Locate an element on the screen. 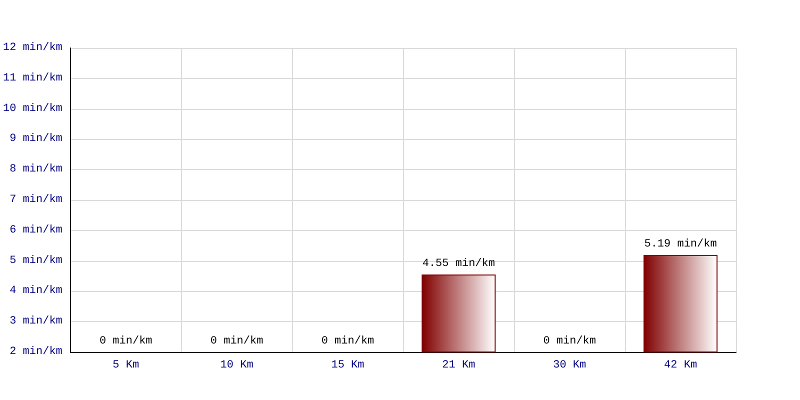 The height and width of the screenshot is (400, 800). y-tick-label: 6 min/km is located at coordinates (36, 230).